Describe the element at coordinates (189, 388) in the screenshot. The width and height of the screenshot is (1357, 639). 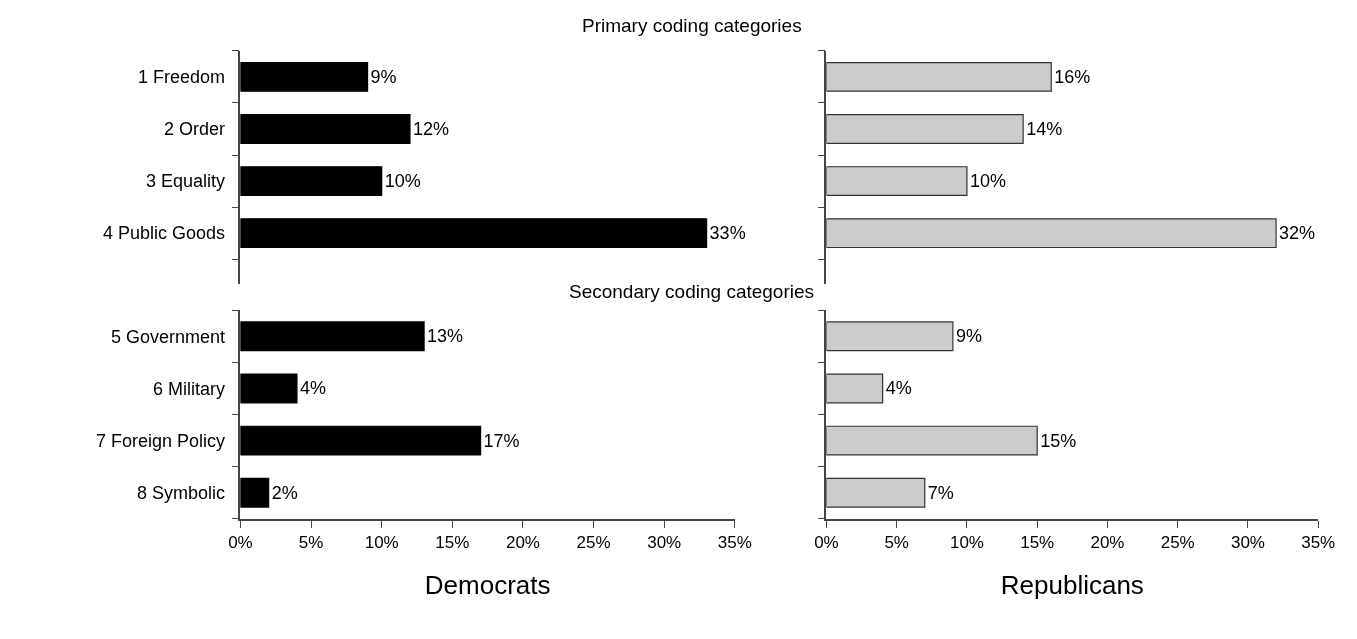
I see `y-tick-label: 6 Military` at that location.